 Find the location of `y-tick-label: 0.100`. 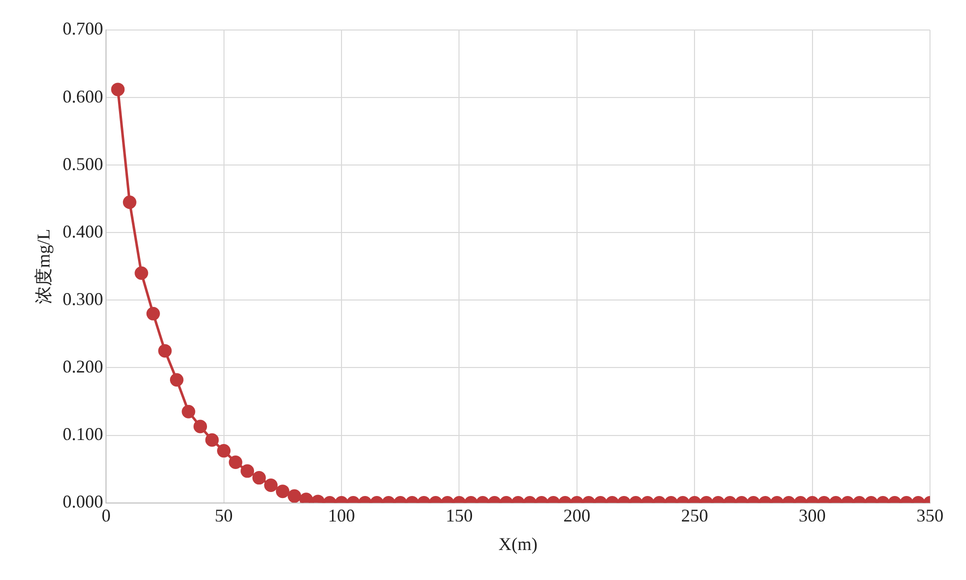

y-tick-label: 0.100 is located at coordinates (83, 434).